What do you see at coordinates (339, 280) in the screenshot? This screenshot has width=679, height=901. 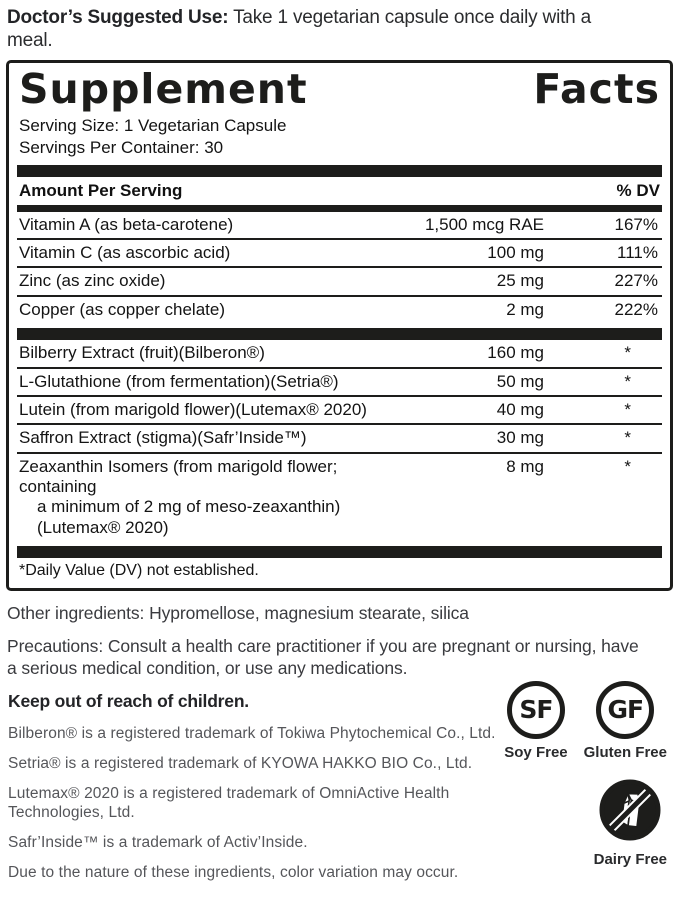 I see `table-row: Zinc (as zinc oxide) 25 mg 227%` at bounding box center [339, 280].